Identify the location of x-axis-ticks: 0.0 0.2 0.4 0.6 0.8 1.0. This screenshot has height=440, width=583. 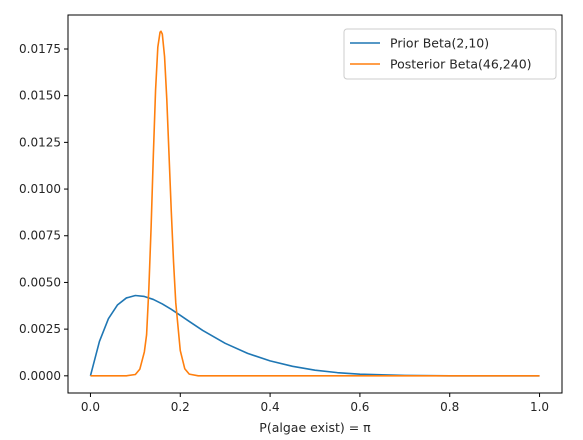
(315, 403).